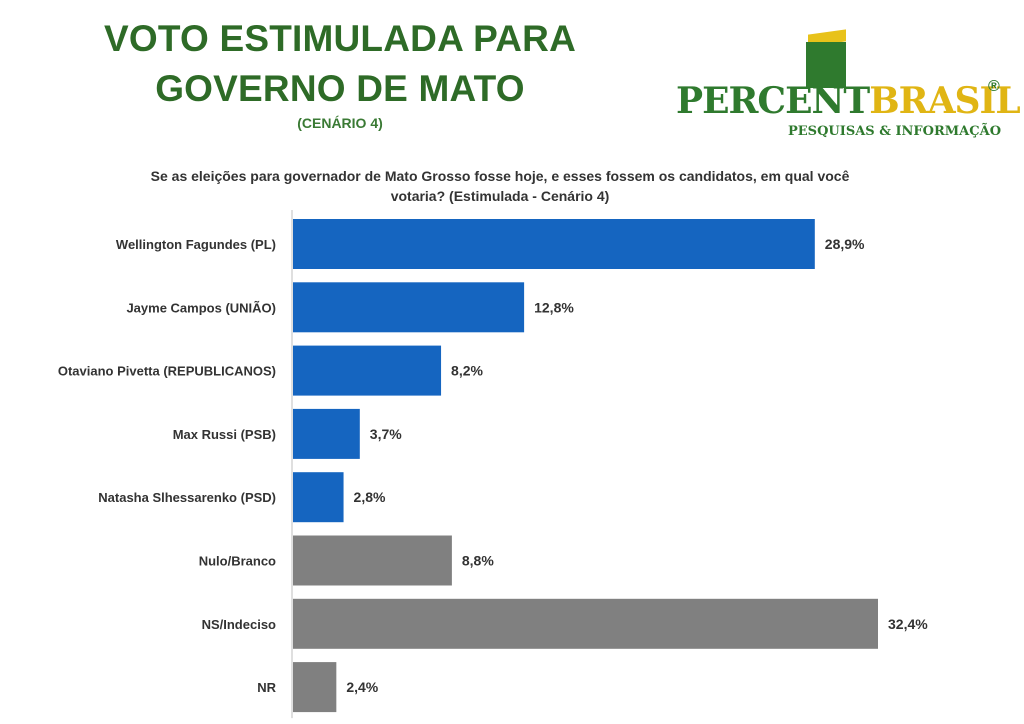  Describe the element at coordinates (340, 88) in the screenshot. I see `chart-title-line-2: GOVERNO DE MATO` at that location.